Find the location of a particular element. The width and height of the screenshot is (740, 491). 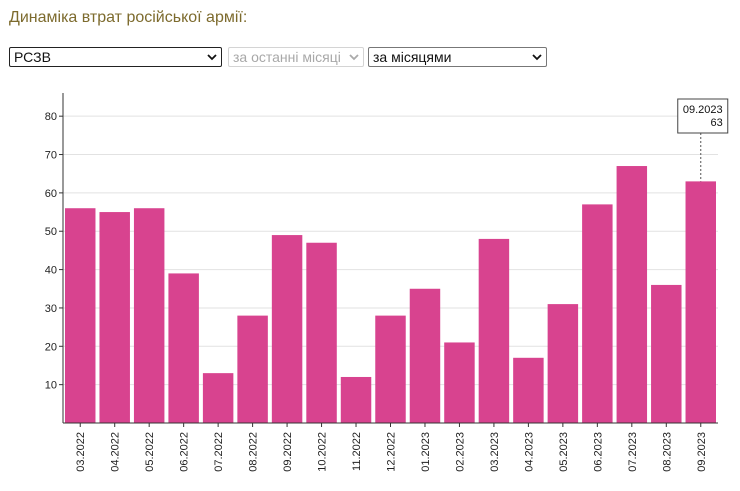

y-tick-label: 60 is located at coordinates (51, 194).